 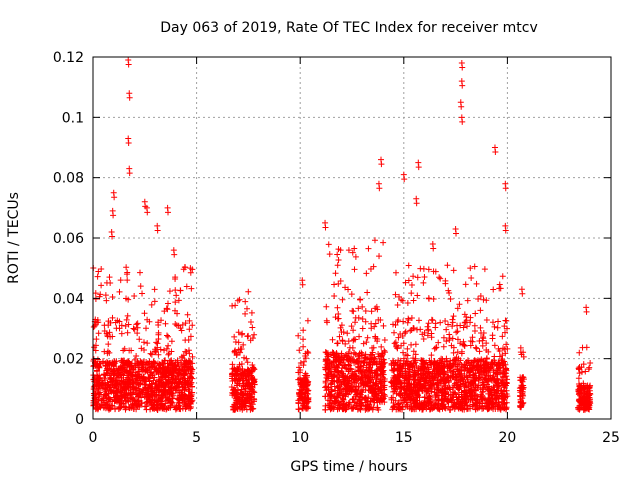 What do you see at coordinates (93, 438) in the screenshot?
I see `x-tick-label: 0` at bounding box center [93, 438].